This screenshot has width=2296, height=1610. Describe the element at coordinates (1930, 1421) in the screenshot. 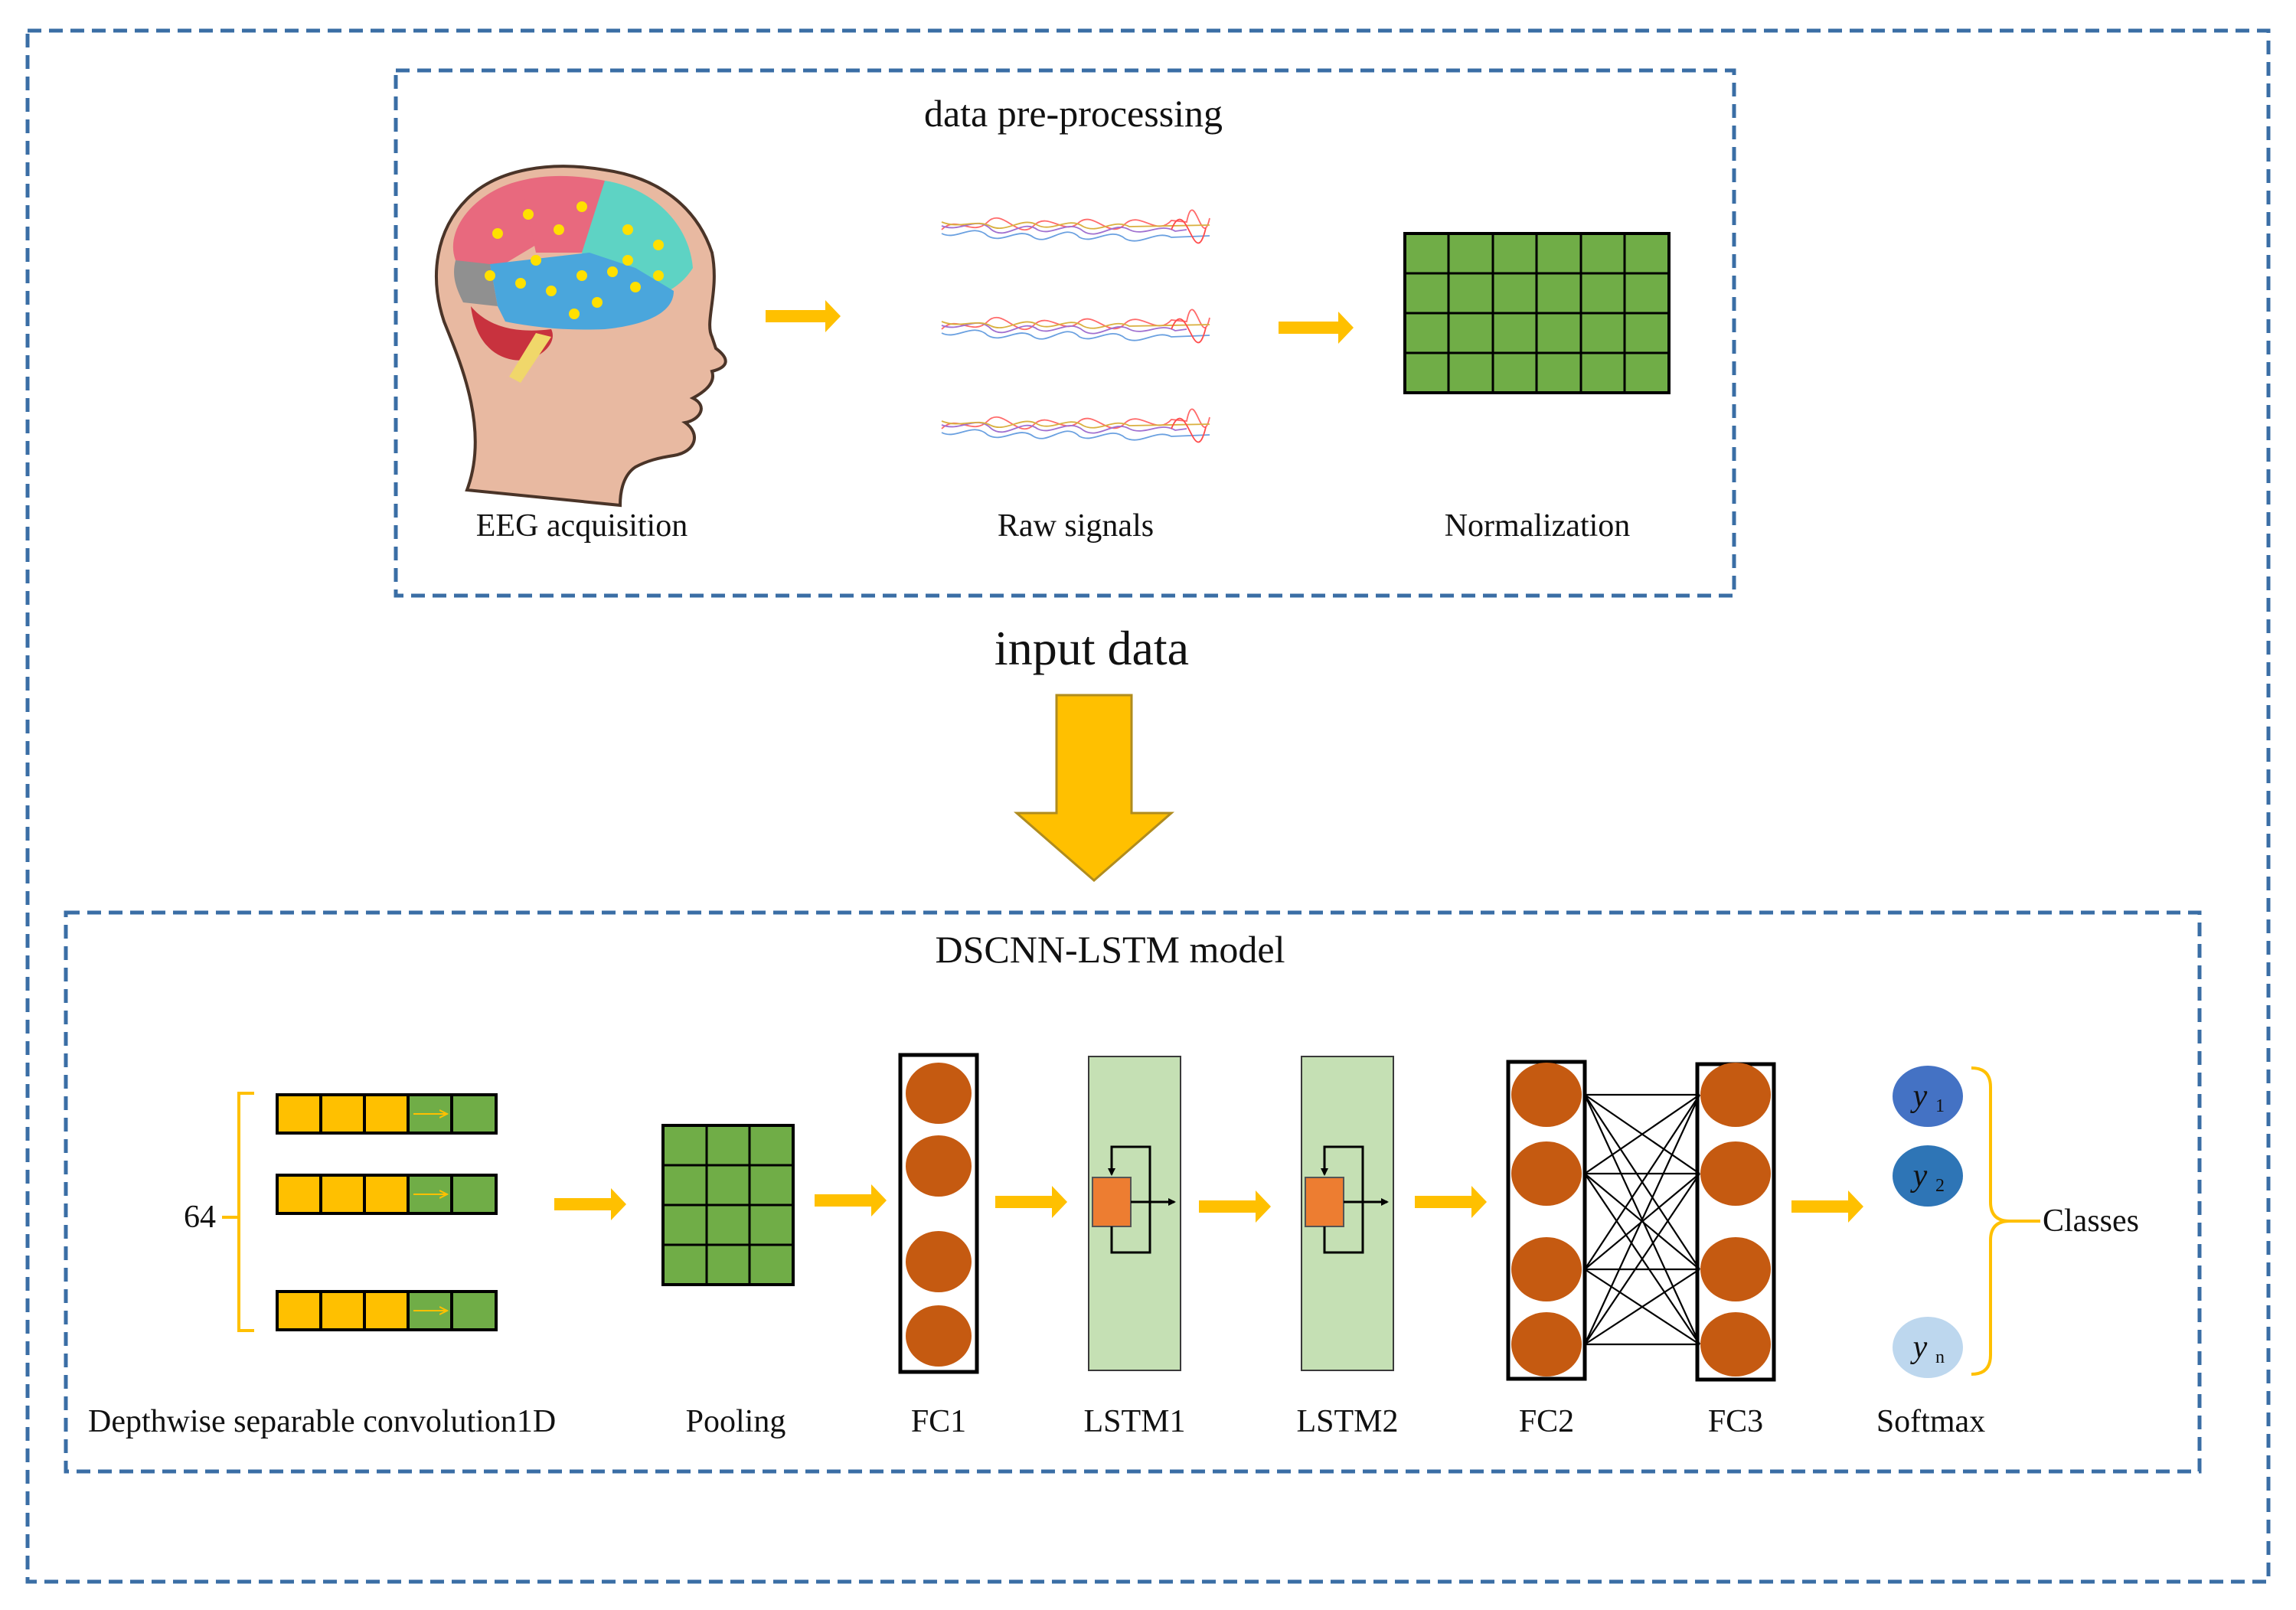

I see `layer-label-softmax: Softmax` at that location.